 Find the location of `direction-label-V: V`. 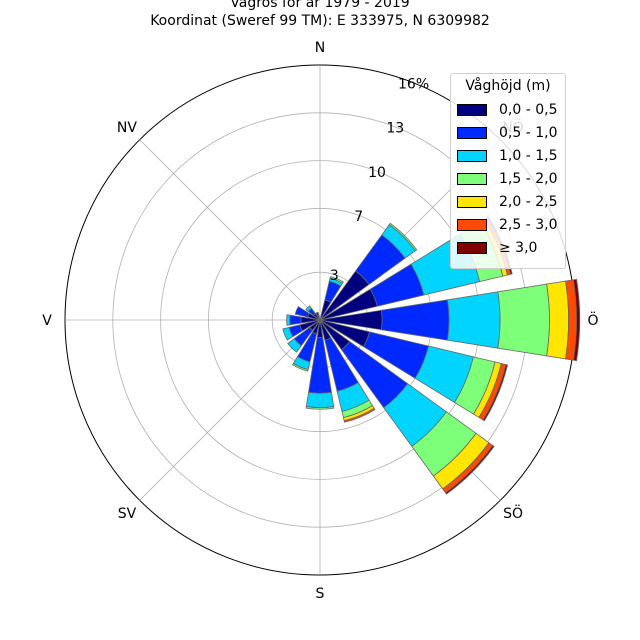

direction-label-V: V is located at coordinates (47, 321).